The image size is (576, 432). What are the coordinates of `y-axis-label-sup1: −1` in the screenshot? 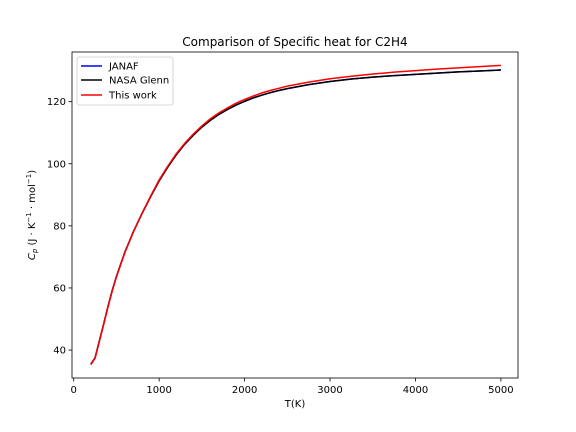 It's located at (29, 217).